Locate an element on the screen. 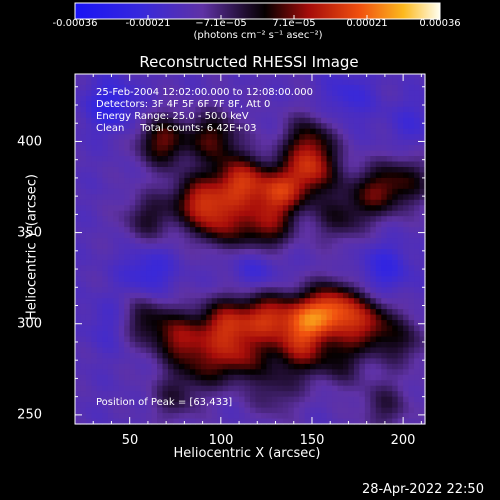  x-tick-label: 200 is located at coordinates (403, 440).